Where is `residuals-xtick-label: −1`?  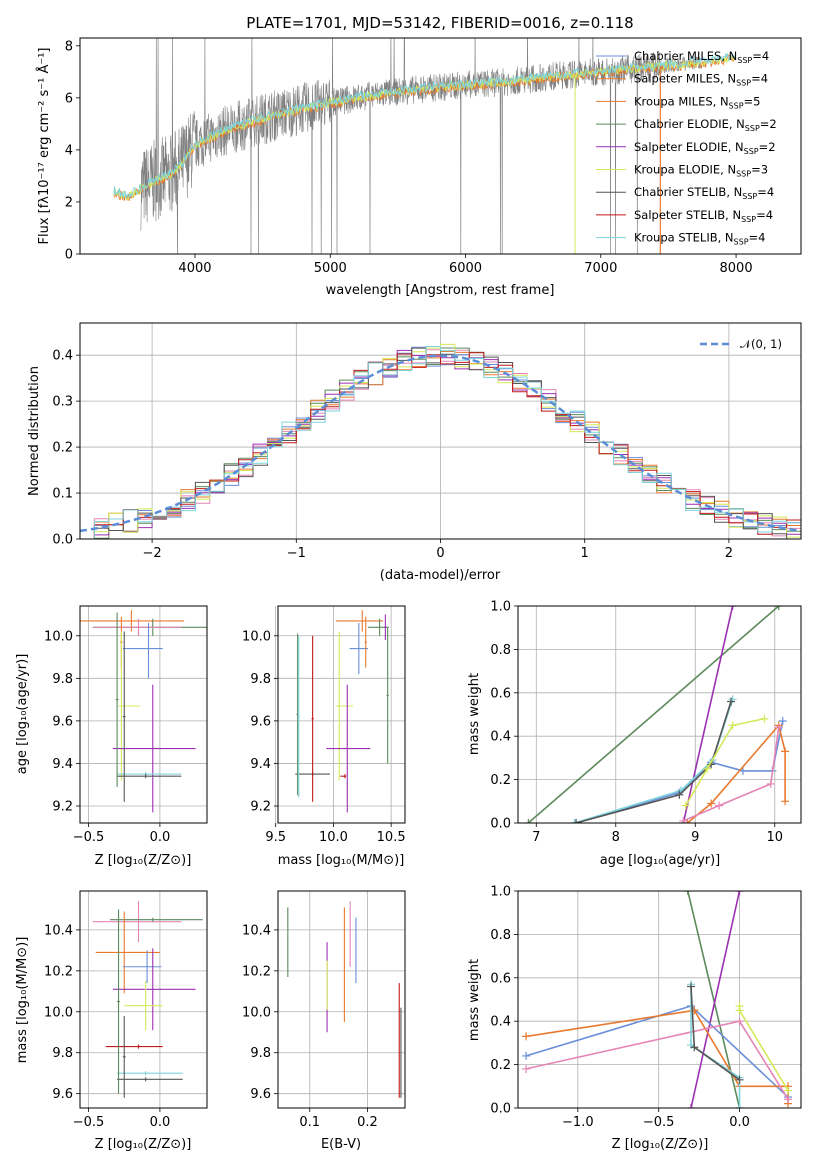
residuals-xtick-label: −1 is located at coordinates (296, 553).